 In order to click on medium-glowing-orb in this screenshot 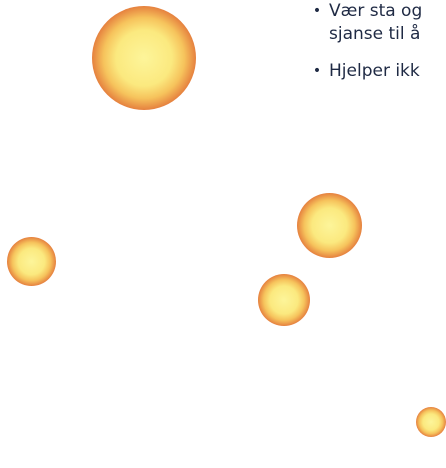, I will do `click(329, 225)`.